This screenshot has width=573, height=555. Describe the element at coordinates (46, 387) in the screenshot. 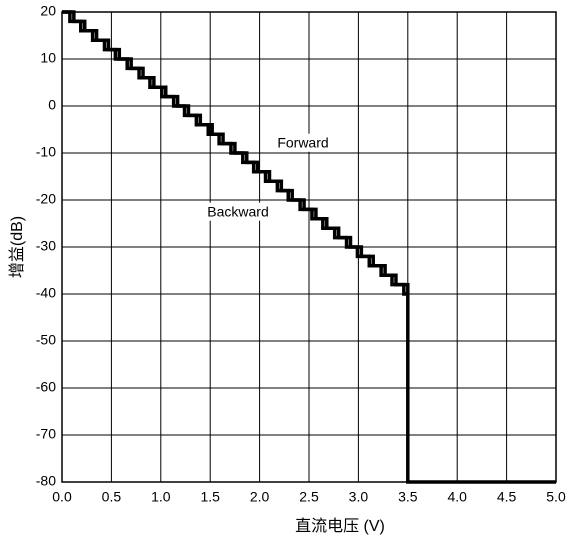

I see `y-tick-label: -60` at that location.